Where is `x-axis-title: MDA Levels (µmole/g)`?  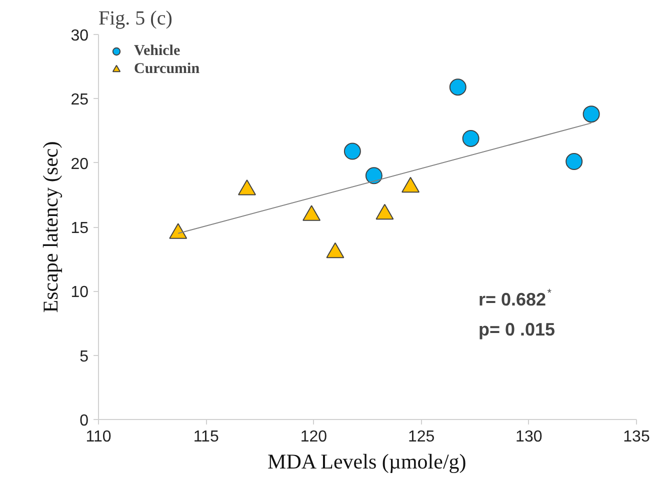
x-axis-title: MDA Levels (µmole/g) is located at coordinates (367, 462).